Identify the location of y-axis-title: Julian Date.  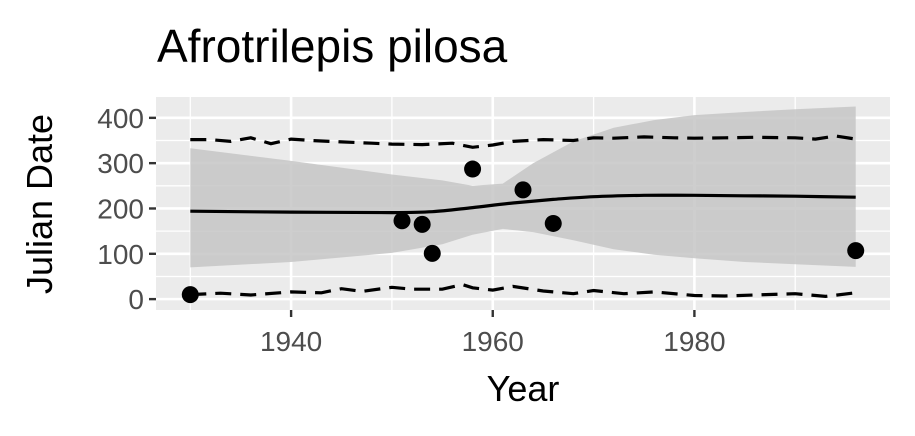
(39, 204).